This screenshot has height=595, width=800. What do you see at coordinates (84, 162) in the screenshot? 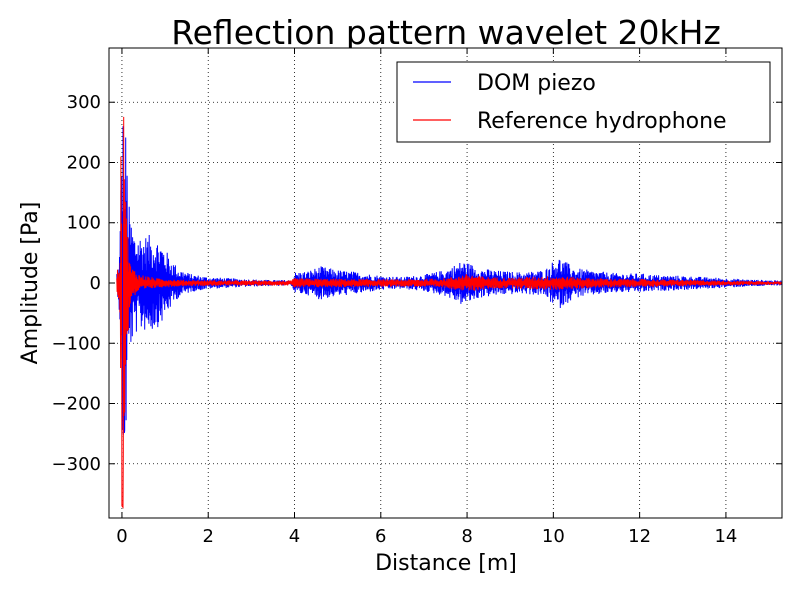
I see `y-tick-label: 200` at bounding box center [84, 162].